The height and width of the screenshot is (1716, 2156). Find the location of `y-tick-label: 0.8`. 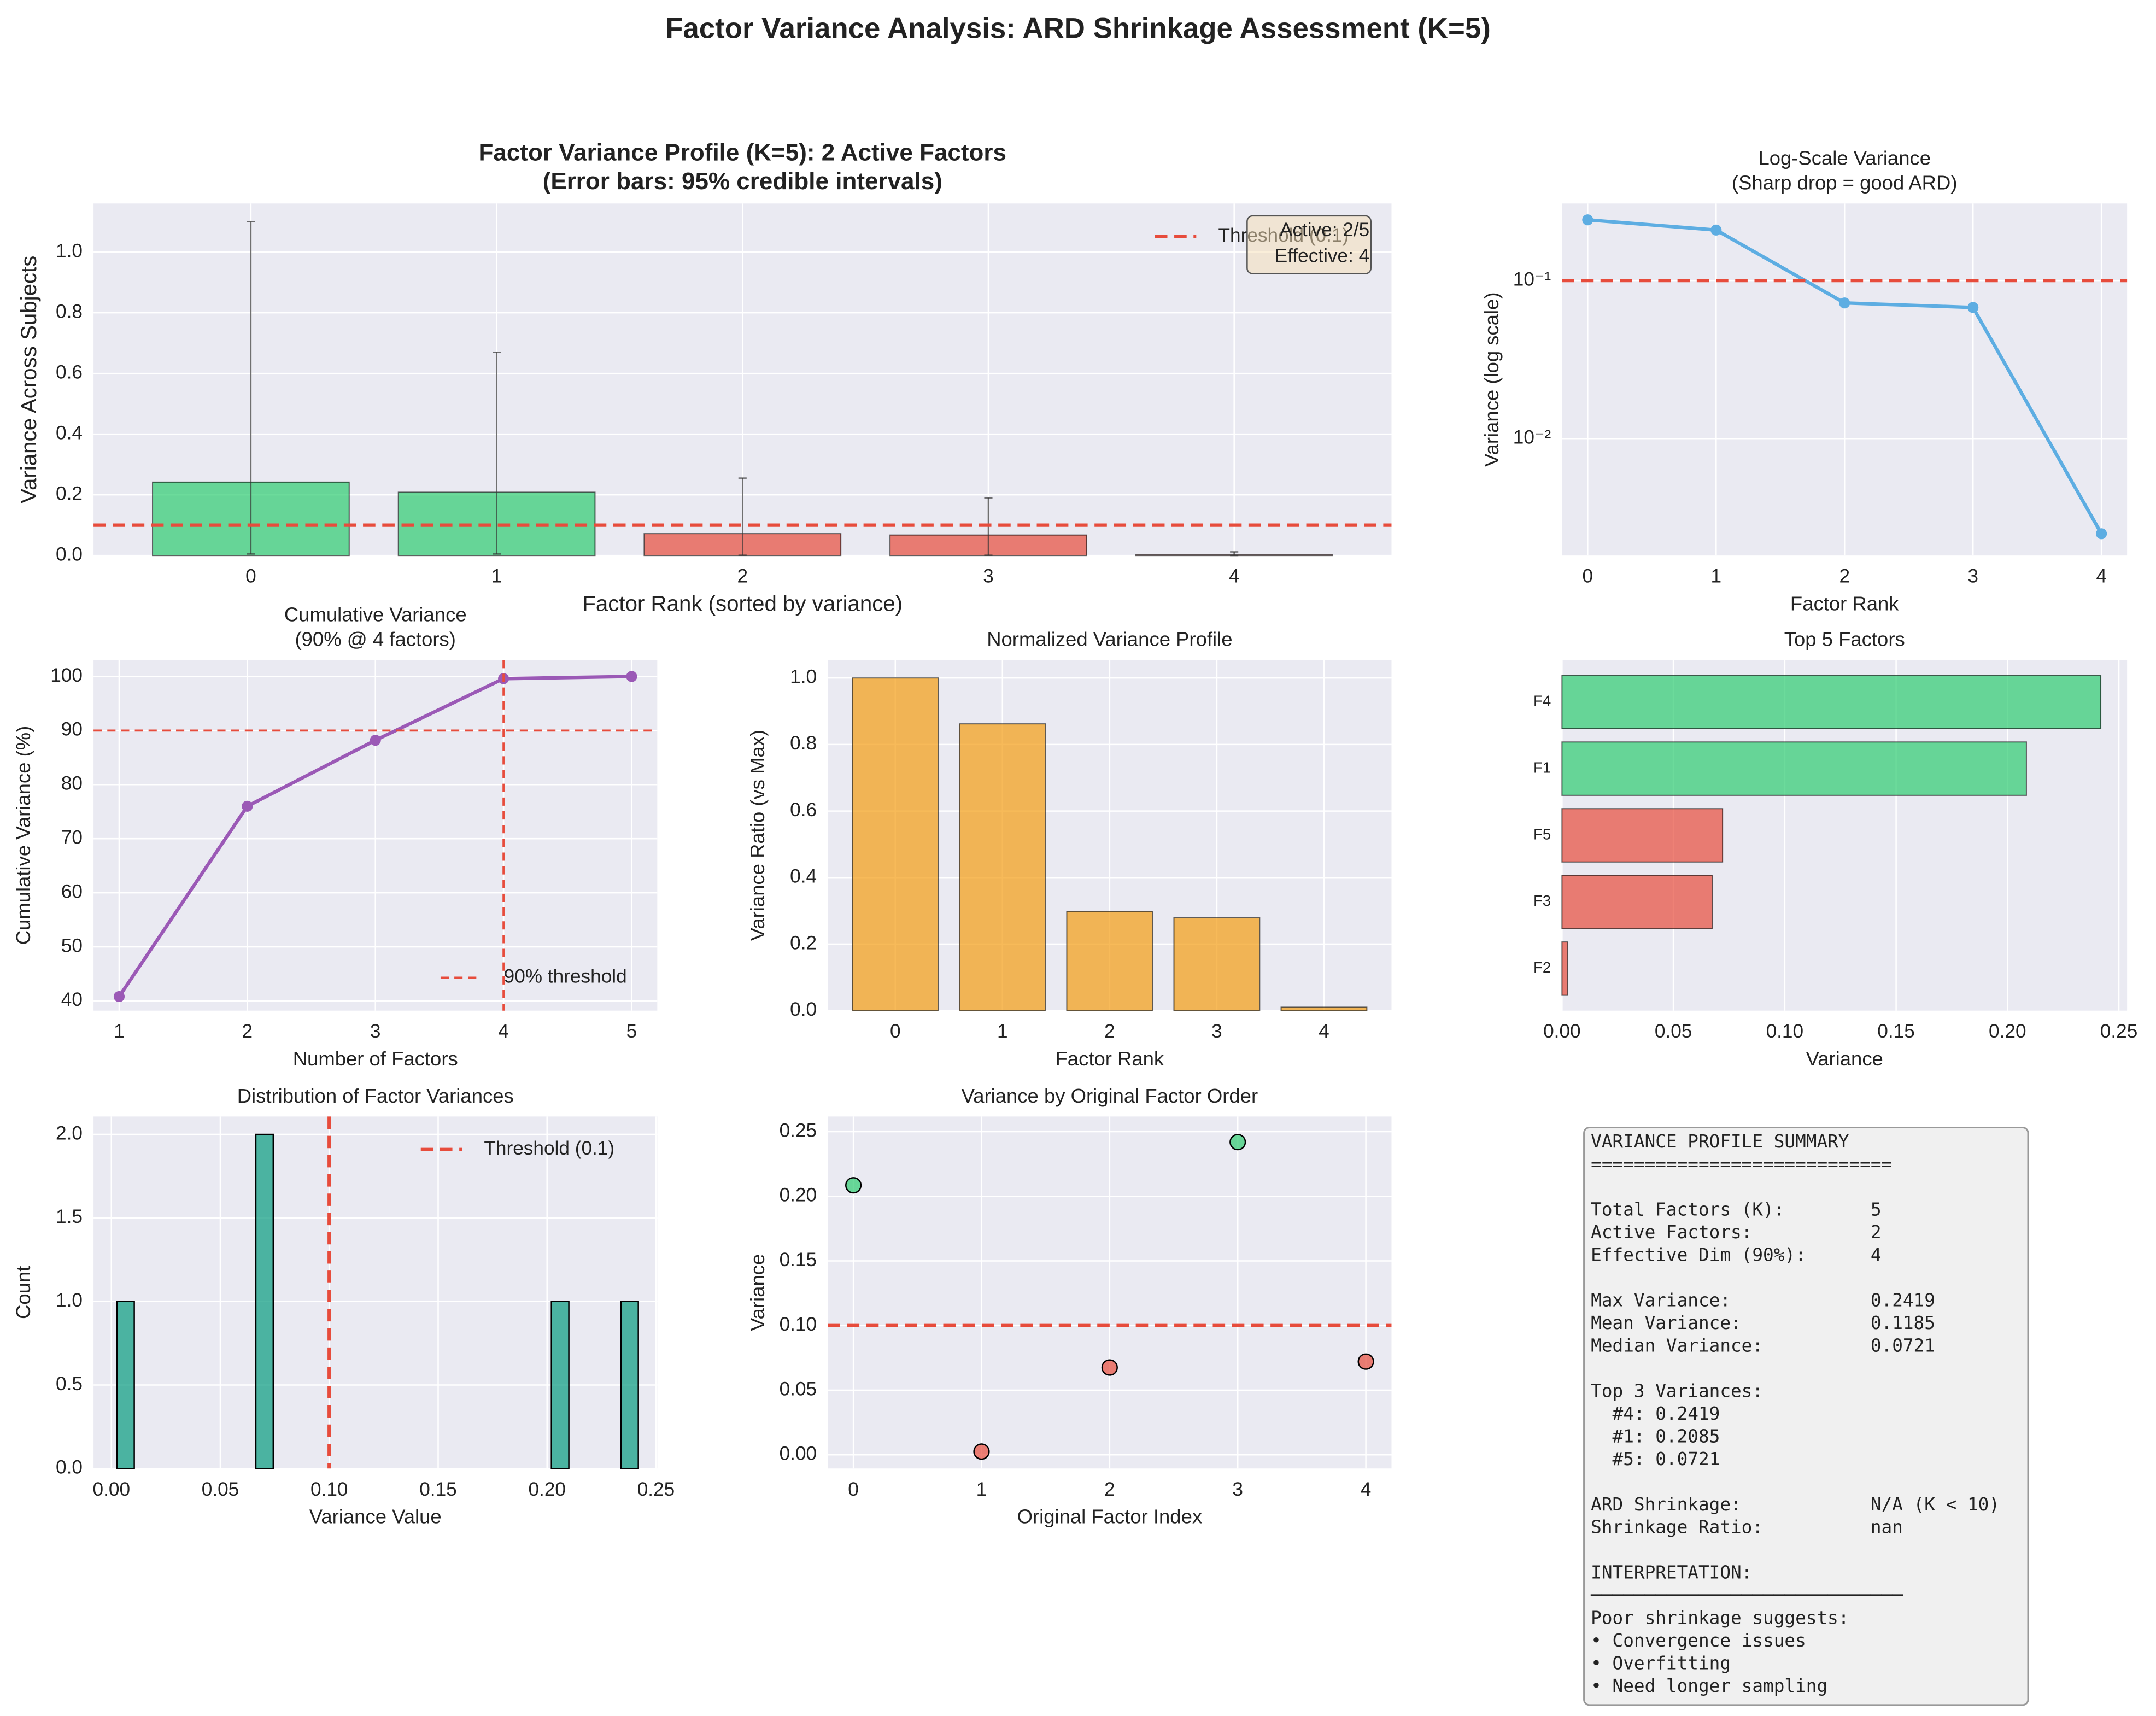

y-tick-label: 0.8 is located at coordinates (69, 311).